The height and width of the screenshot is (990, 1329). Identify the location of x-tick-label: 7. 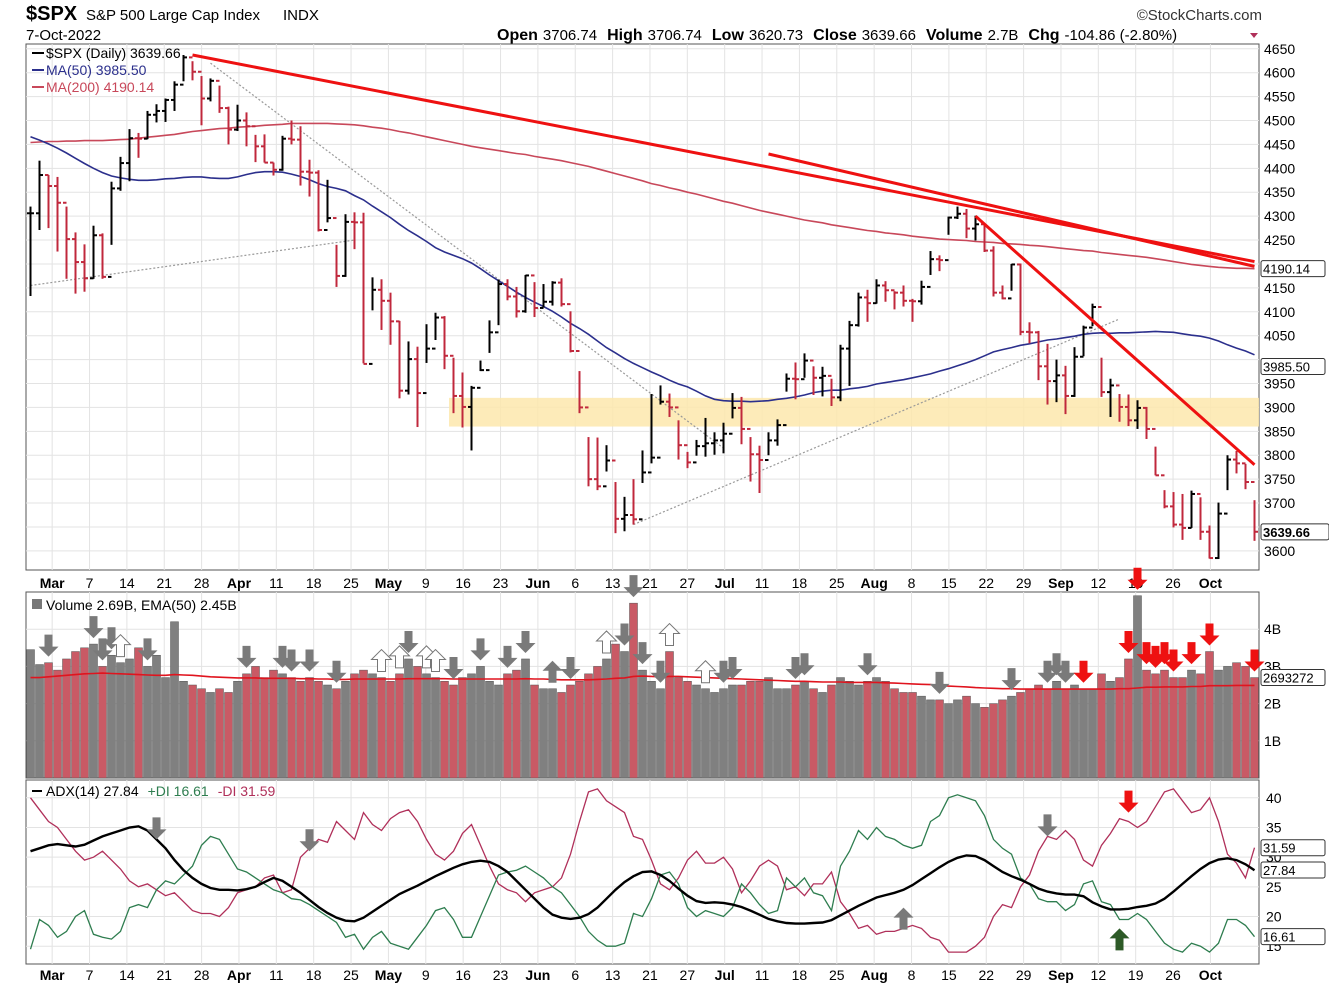
(90, 975).